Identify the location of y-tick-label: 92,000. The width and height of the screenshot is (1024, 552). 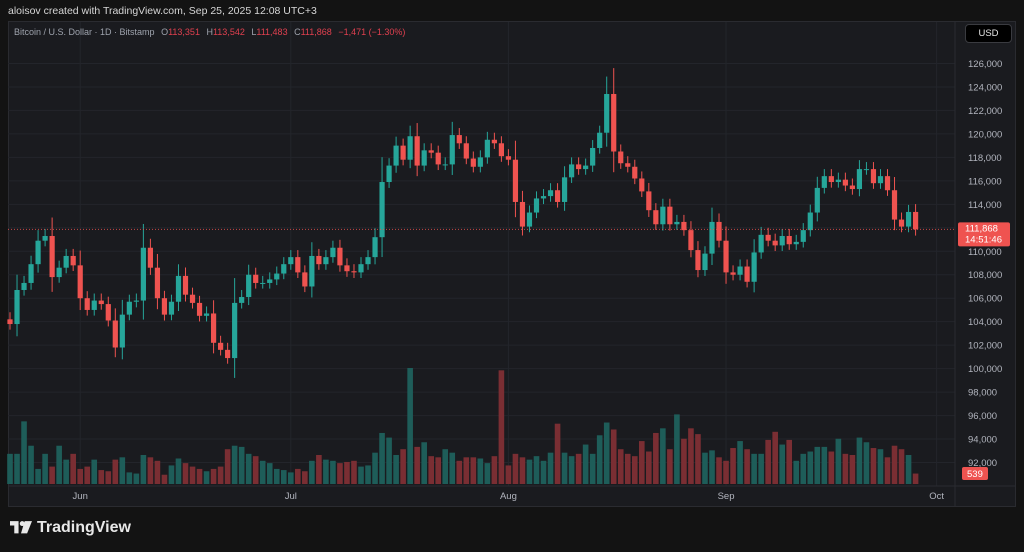
(982, 463).